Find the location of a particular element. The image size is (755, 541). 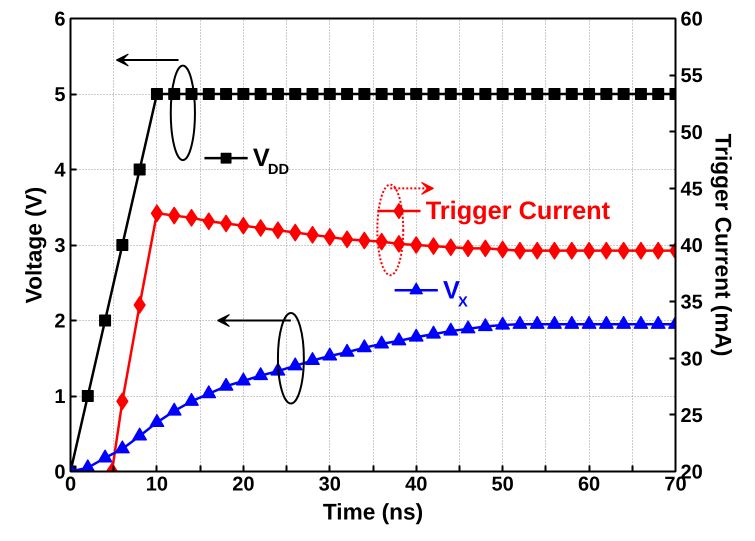

y2-axis-title: Trigger Current (mA) is located at coordinates (723, 245).